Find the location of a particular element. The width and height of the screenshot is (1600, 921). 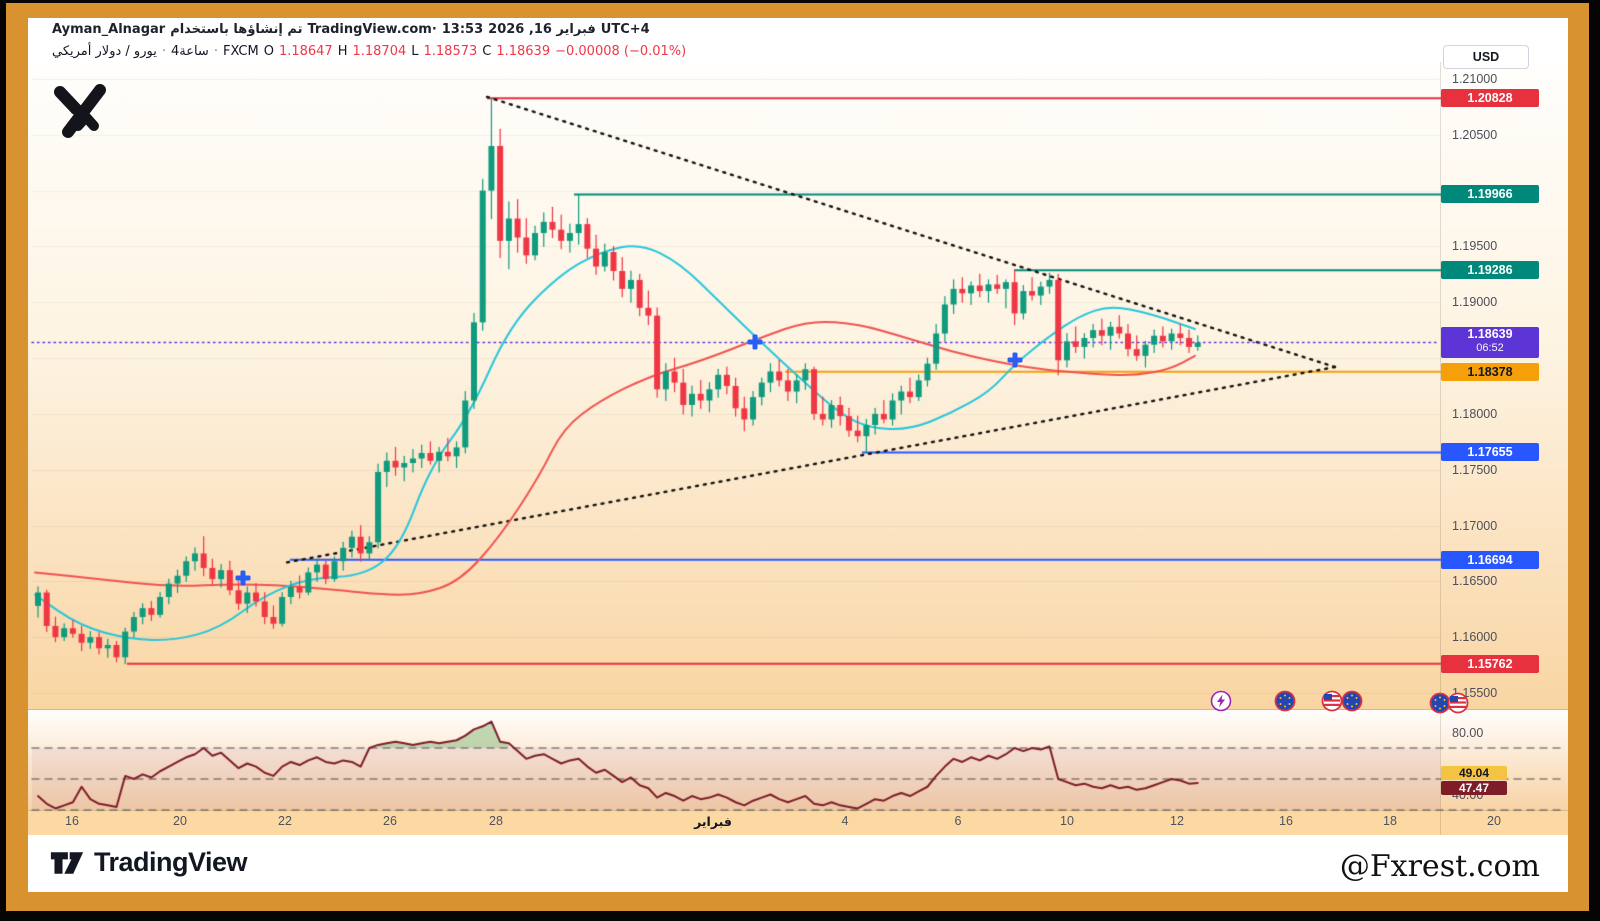

price-level-badge: 1.17655 is located at coordinates (1490, 452).